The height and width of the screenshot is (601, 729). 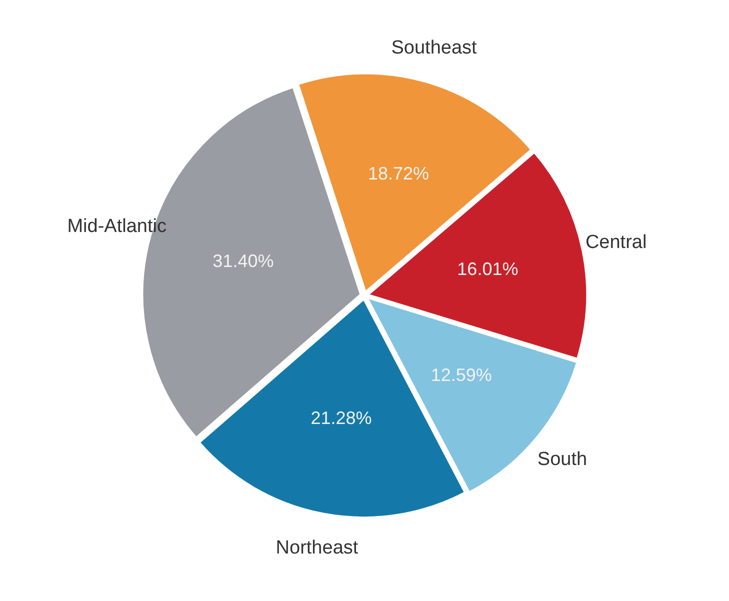 I want to click on data-label: 16.01%, so click(x=487, y=268).